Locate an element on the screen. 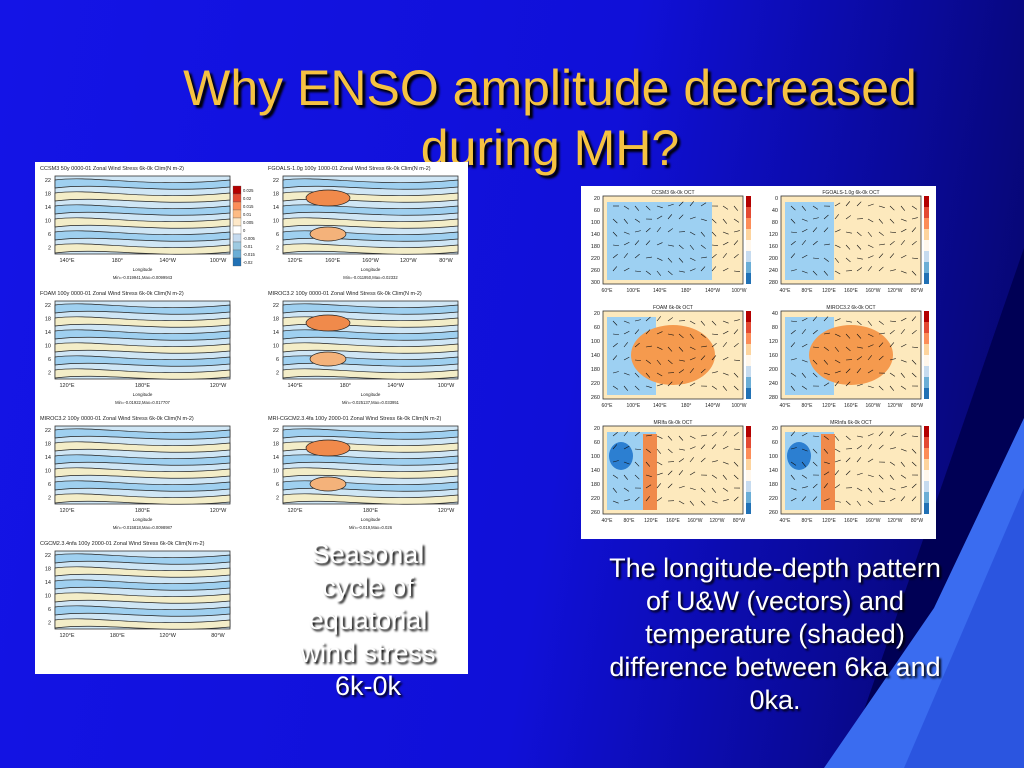 This screenshot has height=768, width=1024. y-tick-label: 140 is located at coordinates (595, 356).